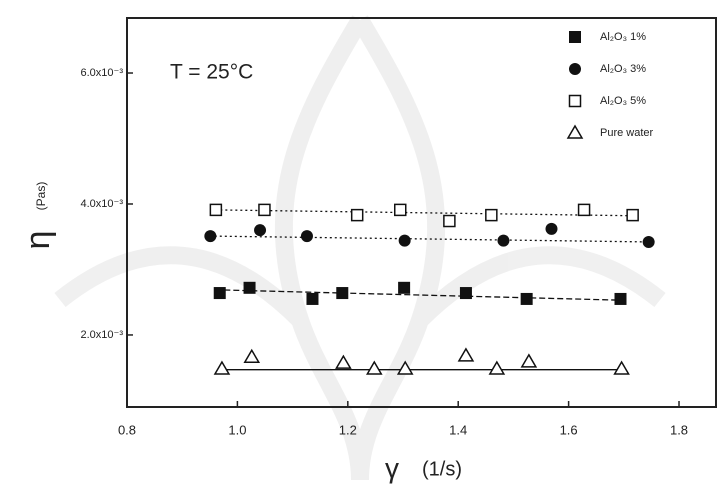  Describe the element at coordinates (679, 429) in the screenshot. I see `x-tick-label: 1.8` at that location.